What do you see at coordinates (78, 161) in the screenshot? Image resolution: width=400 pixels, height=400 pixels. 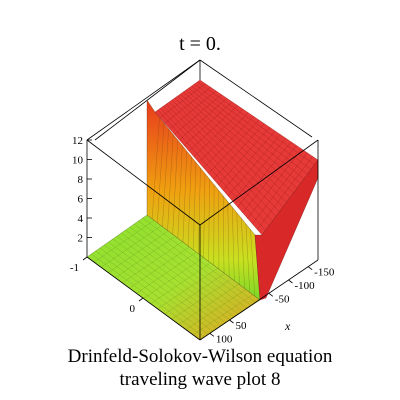 I see `z-tick-label: 10` at bounding box center [78, 161].